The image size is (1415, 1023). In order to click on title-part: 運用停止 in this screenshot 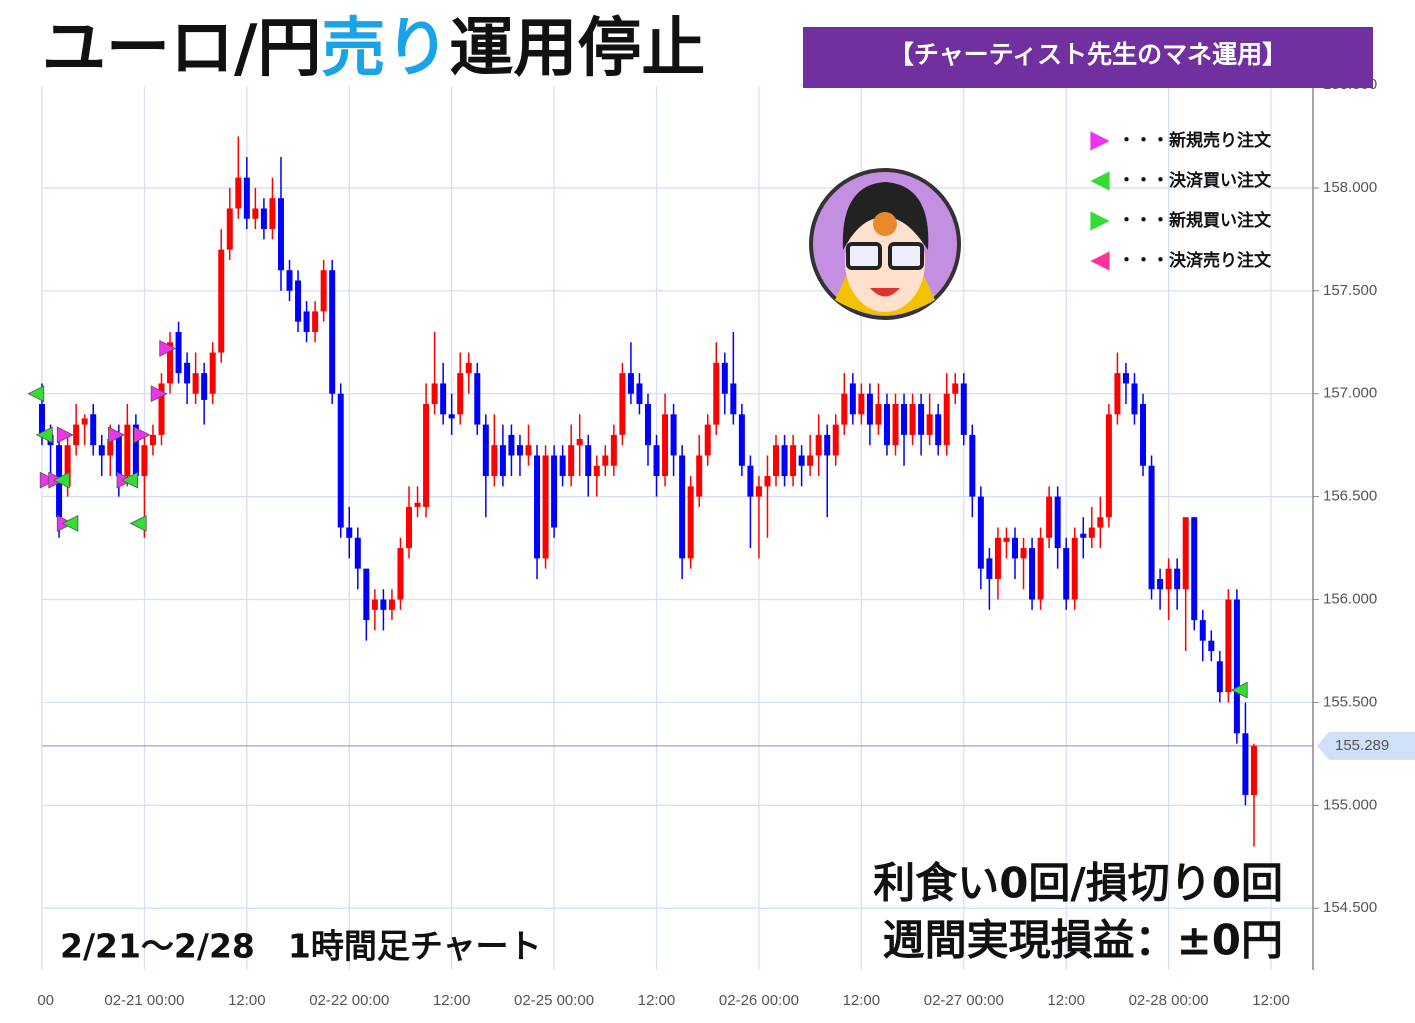, I will do `click(577, 49)`.